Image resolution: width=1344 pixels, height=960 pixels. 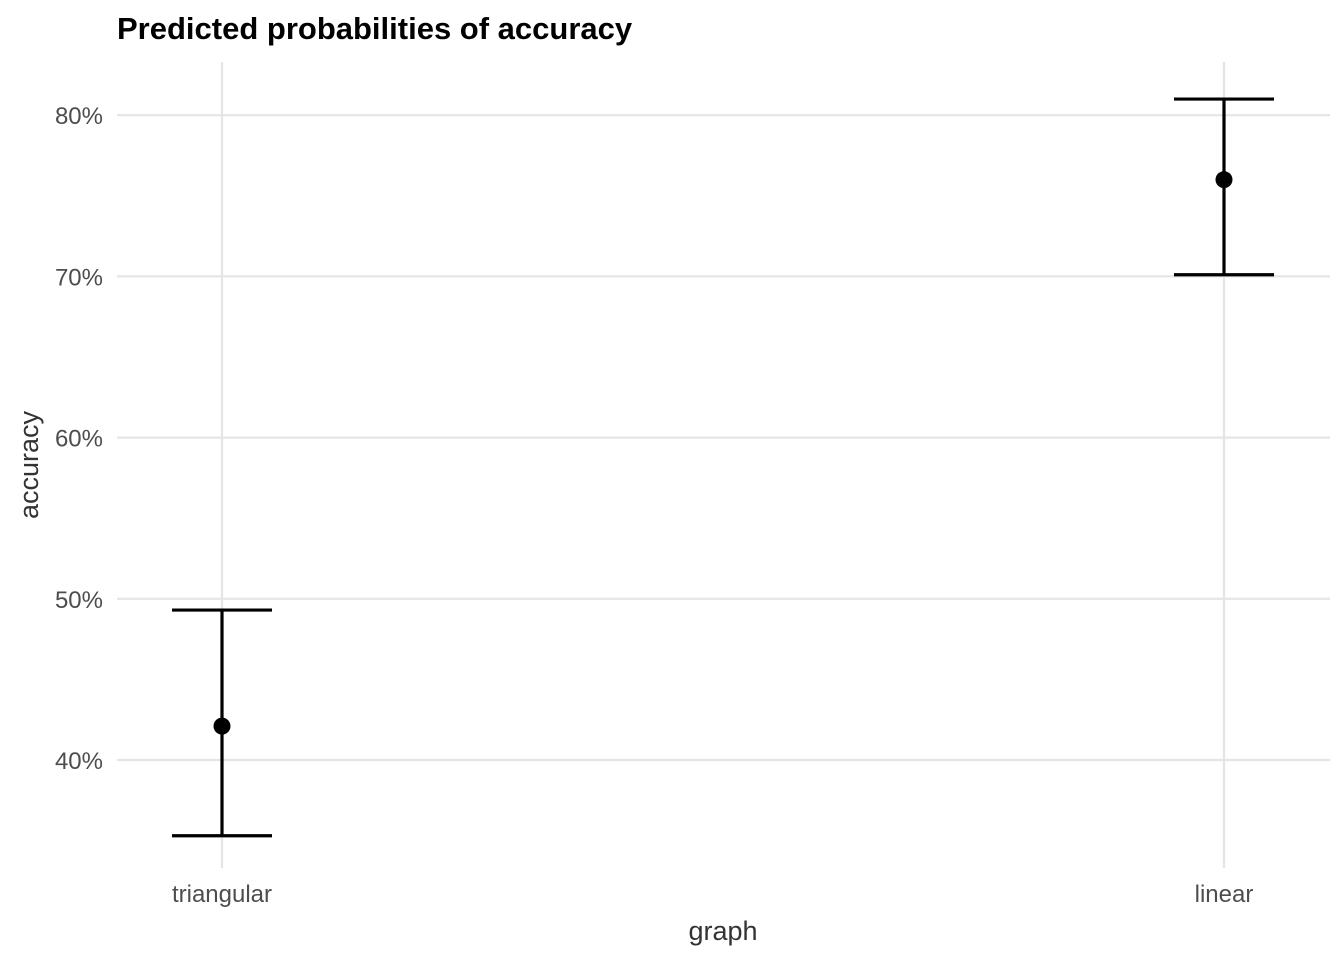 I want to click on y-tick-label: 60%, so click(x=79, y=439).